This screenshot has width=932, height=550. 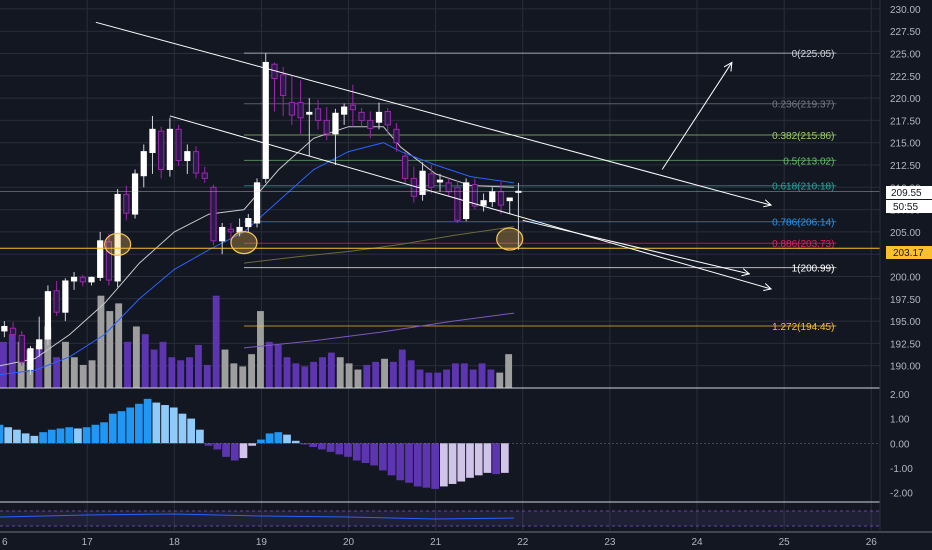 What do you see at coordinates (523, 542) in the screenshot?
I see `time-tick-label: 22` at bounding box center [523, 542].